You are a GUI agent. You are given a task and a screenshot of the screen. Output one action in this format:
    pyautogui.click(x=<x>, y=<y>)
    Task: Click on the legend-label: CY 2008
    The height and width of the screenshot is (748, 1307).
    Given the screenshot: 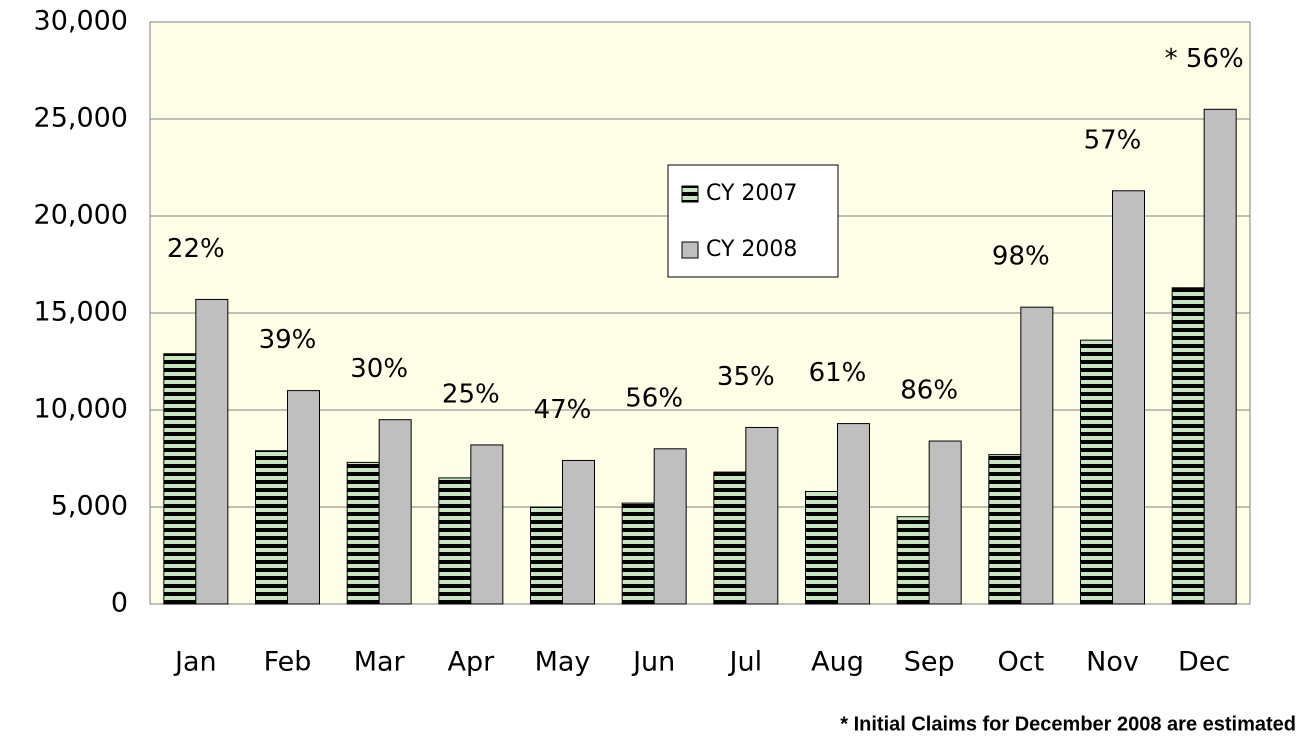 What is the action you would take?
    pyautogui.click(x=751, y=249)
    